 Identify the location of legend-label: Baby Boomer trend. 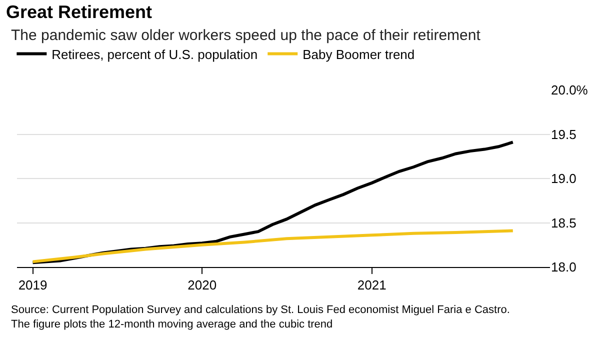
(358, 54).